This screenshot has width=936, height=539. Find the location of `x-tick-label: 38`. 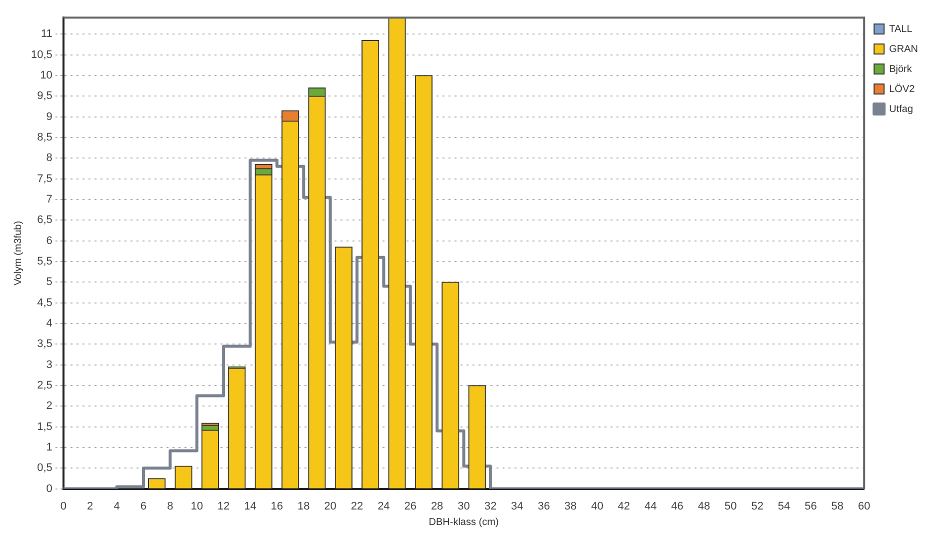

x-tick-label: 38 is located at coordinates (570, 506).